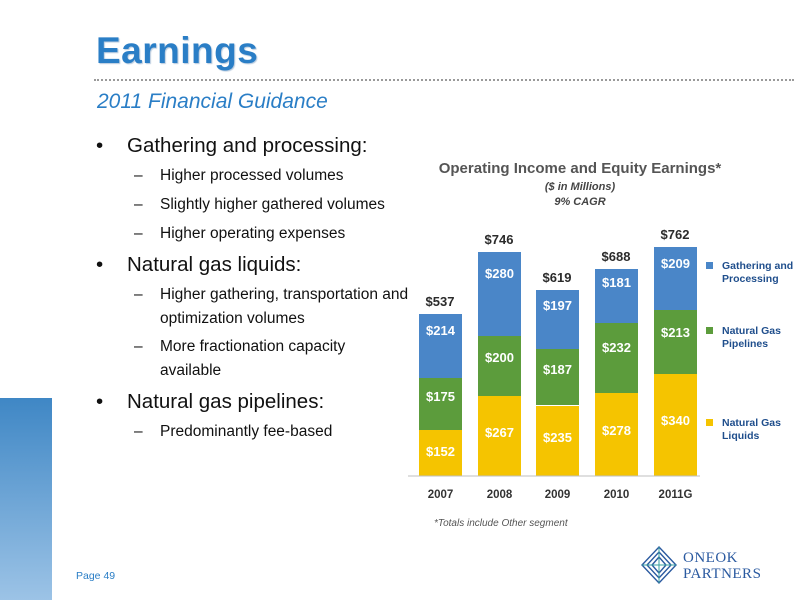  What do you see at coordinates (501, 523) in the screenshot?
I see `chart-footnote: *Totals include Other segment` at bounding box center [501, 523].